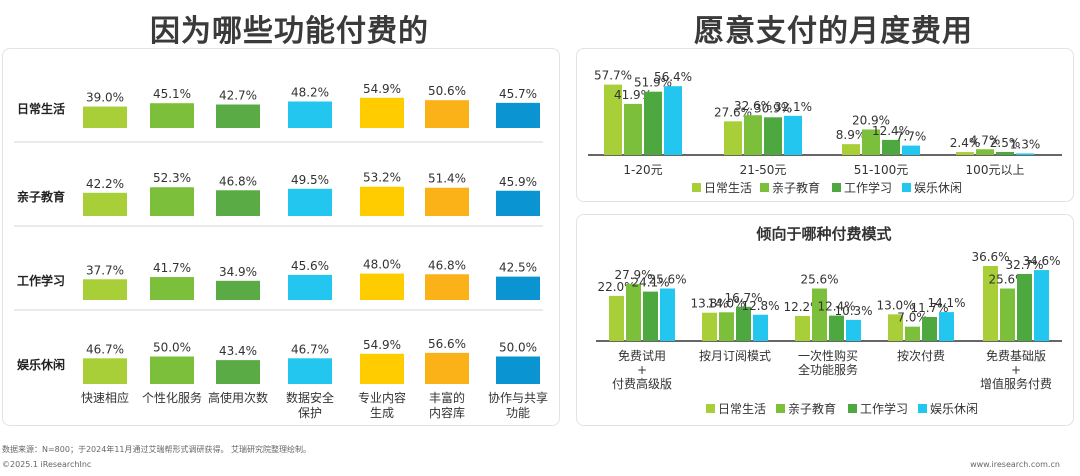 The width and height of the screenshot is (1080, 476). Describe the element at coordinates (965, 143) in the screenshot. I see `value-label-g3-s0: 2.4%` at that location.